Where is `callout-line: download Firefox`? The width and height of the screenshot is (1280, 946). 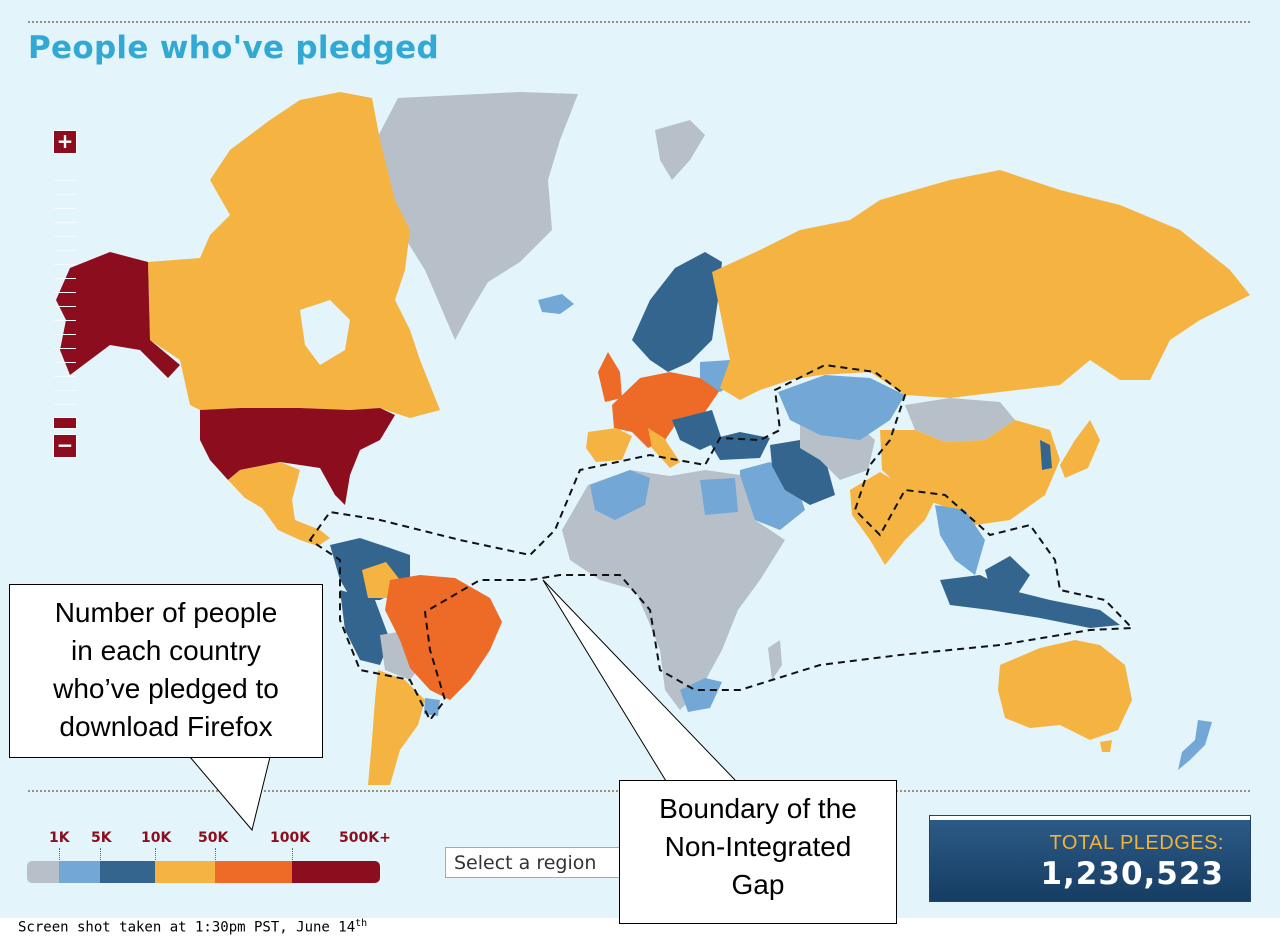
callout-line: download Firefox is located at coordinates (166, 726).